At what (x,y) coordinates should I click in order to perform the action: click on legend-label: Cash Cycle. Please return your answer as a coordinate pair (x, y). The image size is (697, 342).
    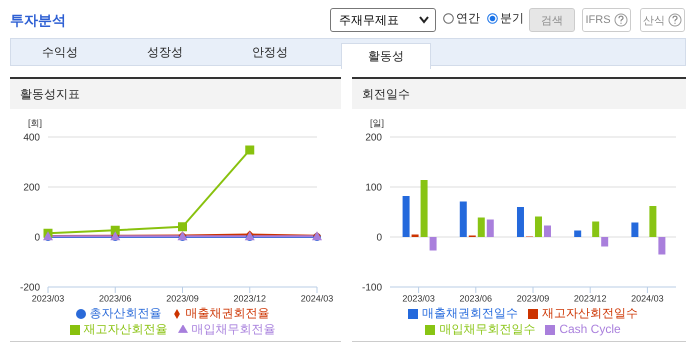
    Looking at the image, I should click on (590, 329).